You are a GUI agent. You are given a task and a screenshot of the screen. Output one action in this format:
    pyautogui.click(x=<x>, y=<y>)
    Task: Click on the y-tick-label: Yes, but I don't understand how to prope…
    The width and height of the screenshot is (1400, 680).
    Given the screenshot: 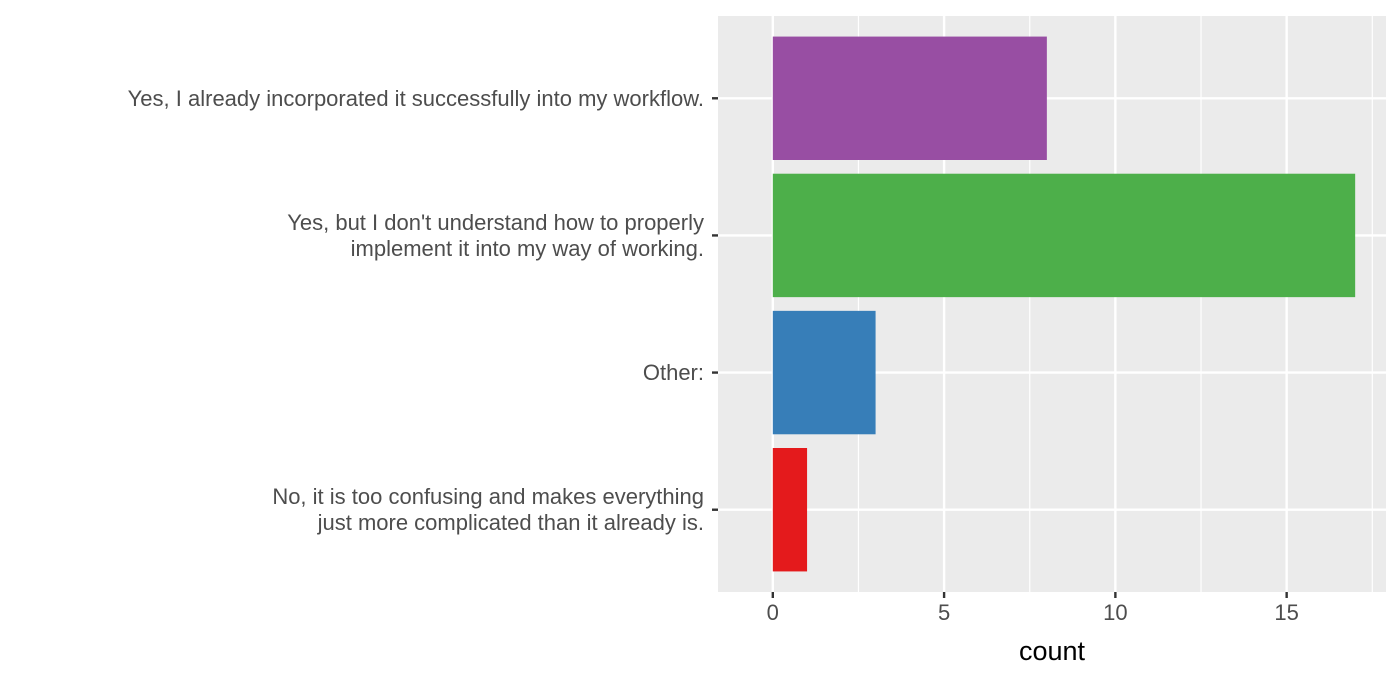 What is the action you would take?
    pyautogui.click(x=495, y=222)
    